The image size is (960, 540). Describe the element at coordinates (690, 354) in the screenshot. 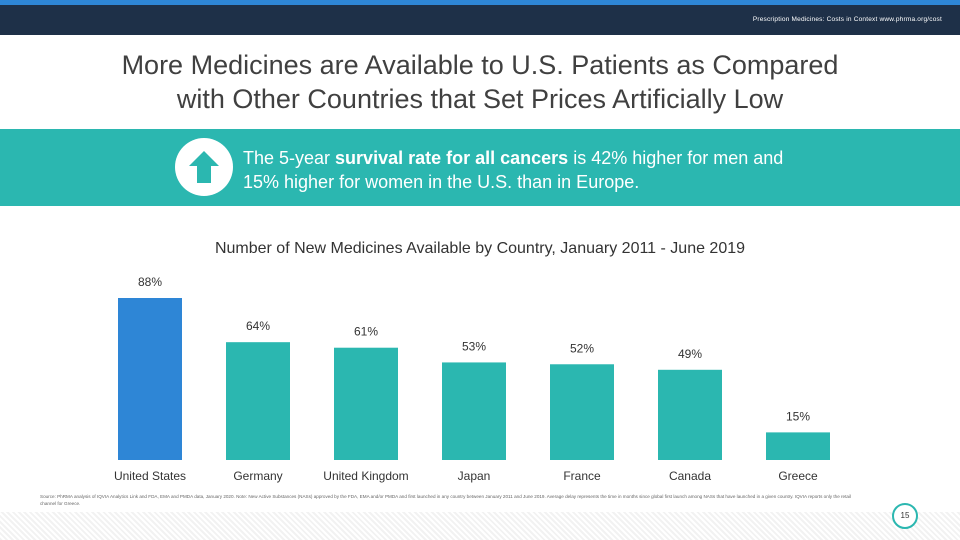

I see `data-label: 49%` at that location.